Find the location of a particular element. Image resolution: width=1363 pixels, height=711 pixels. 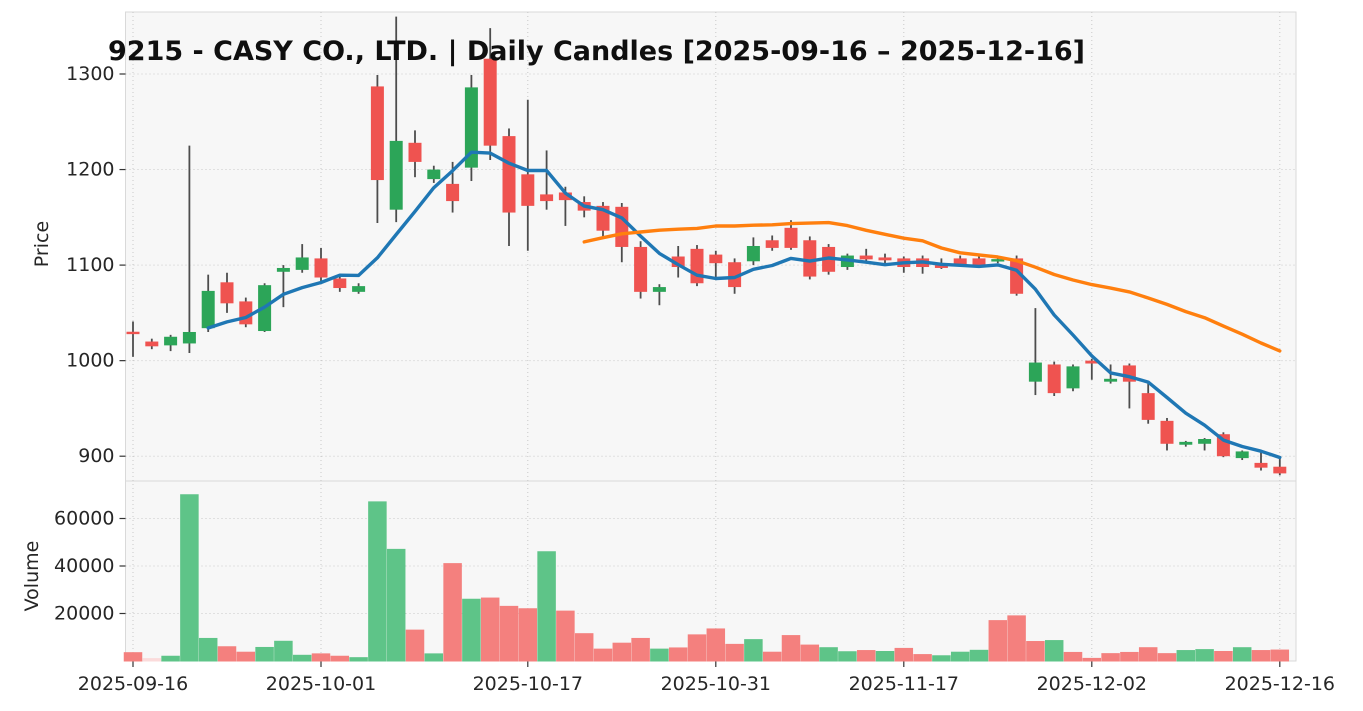

price-tick-label: 1200 is located at coordinates (90, 170).